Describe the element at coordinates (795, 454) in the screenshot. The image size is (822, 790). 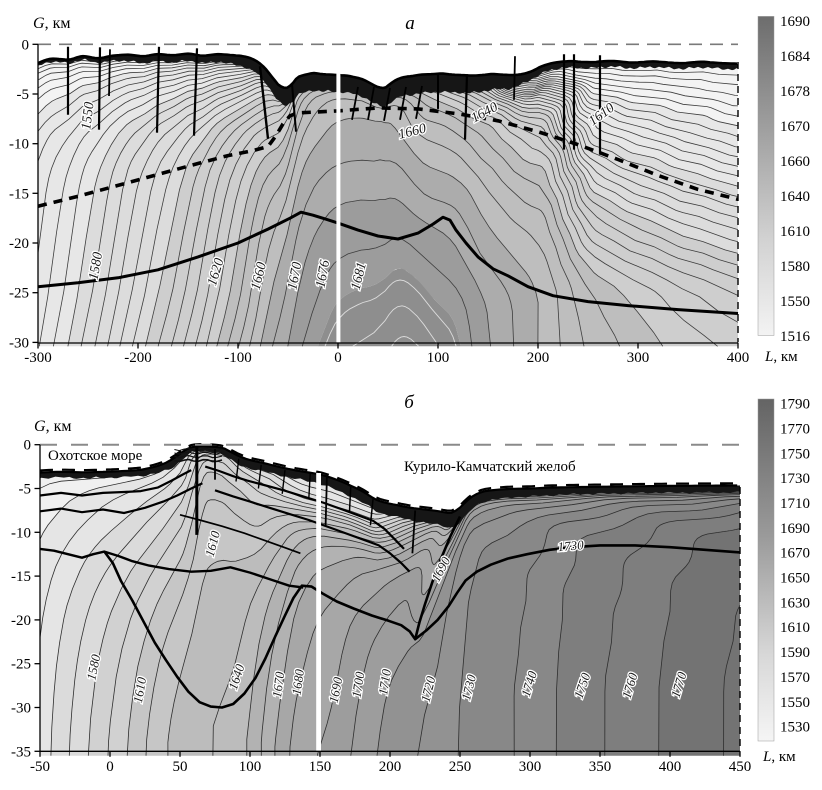
I see `svg-text: 1750` at that location.